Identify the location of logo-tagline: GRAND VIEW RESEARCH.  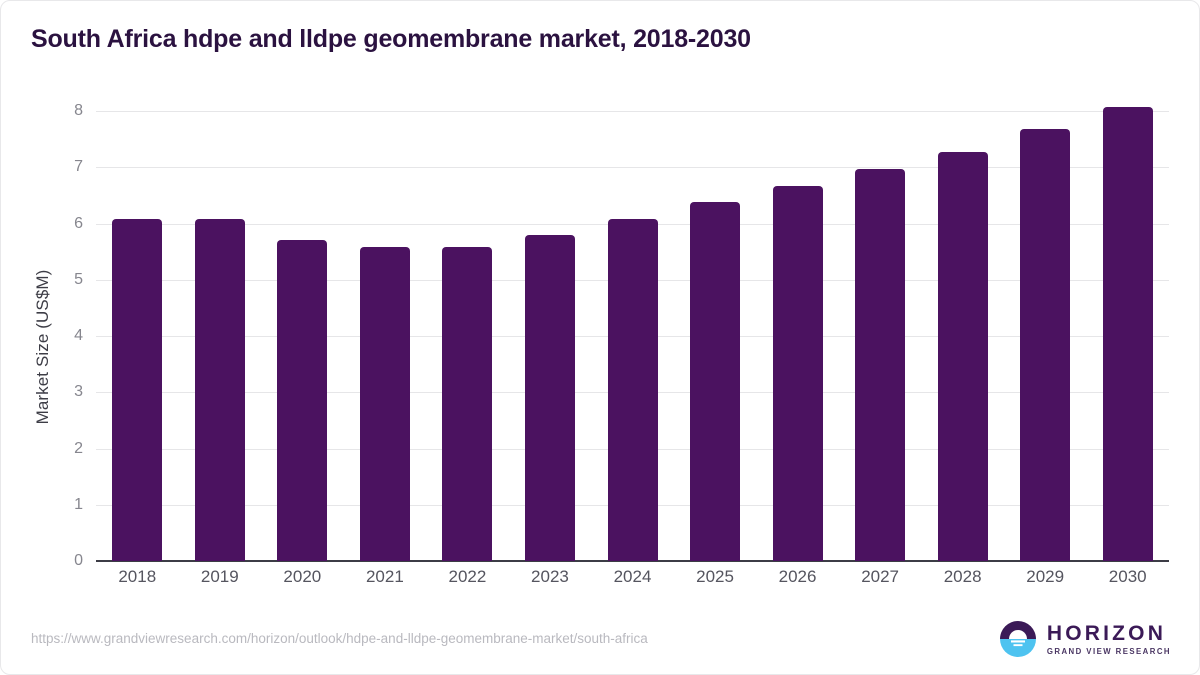
(1108, 651).